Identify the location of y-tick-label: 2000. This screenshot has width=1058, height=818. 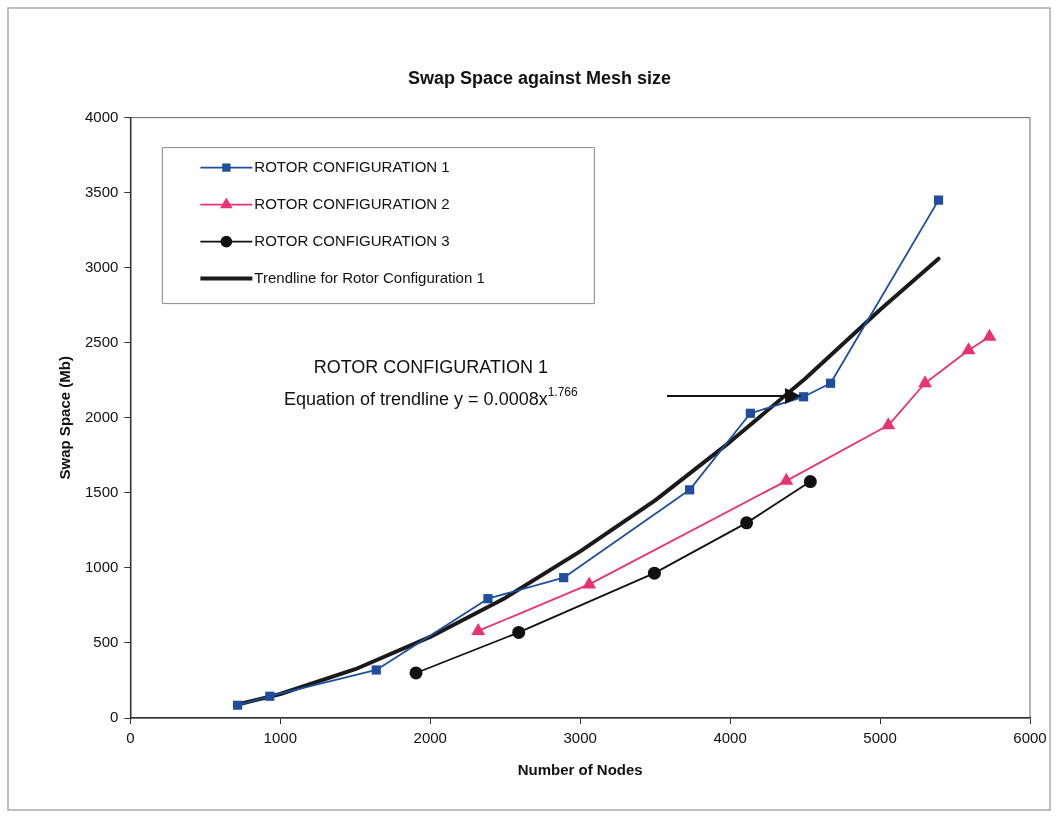
(101, 416).